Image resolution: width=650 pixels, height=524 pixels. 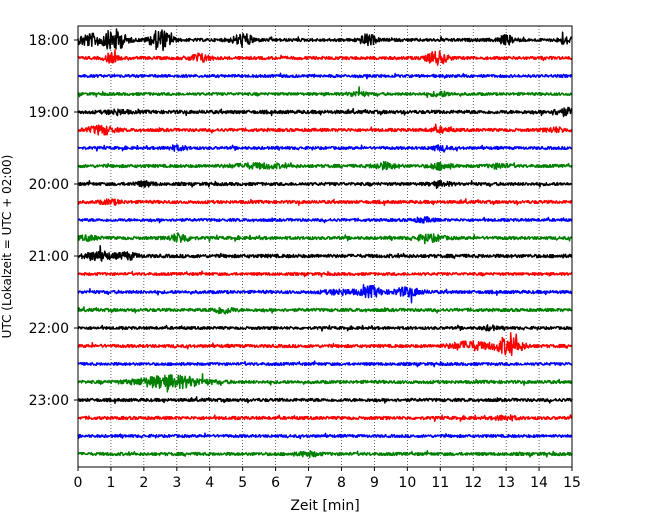 I want to click on x-tick-label: 6, so click(x=275, y=483).